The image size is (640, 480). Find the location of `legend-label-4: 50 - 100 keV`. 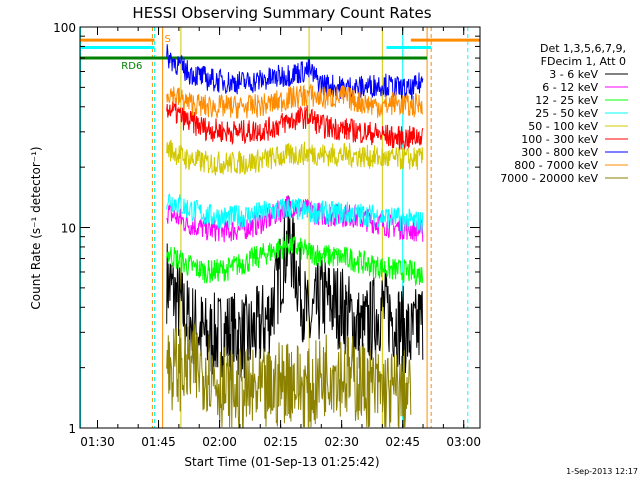

legend-label-4: 50 - 100 keV is located at coordinates (563, 126).